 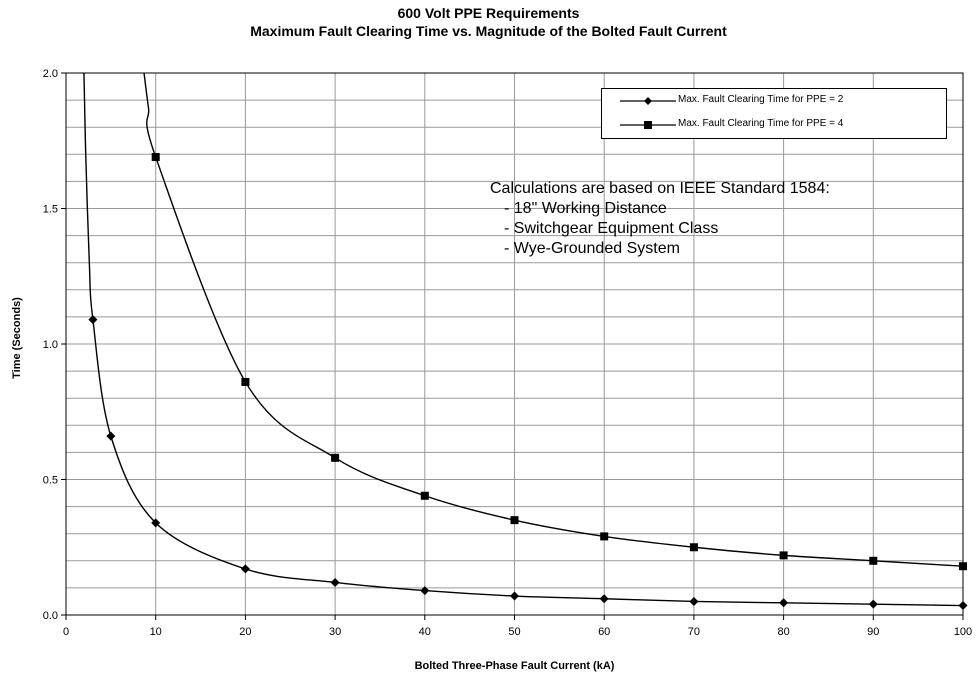 I want to click on square-marker-icon, so click(x=648, y=125).